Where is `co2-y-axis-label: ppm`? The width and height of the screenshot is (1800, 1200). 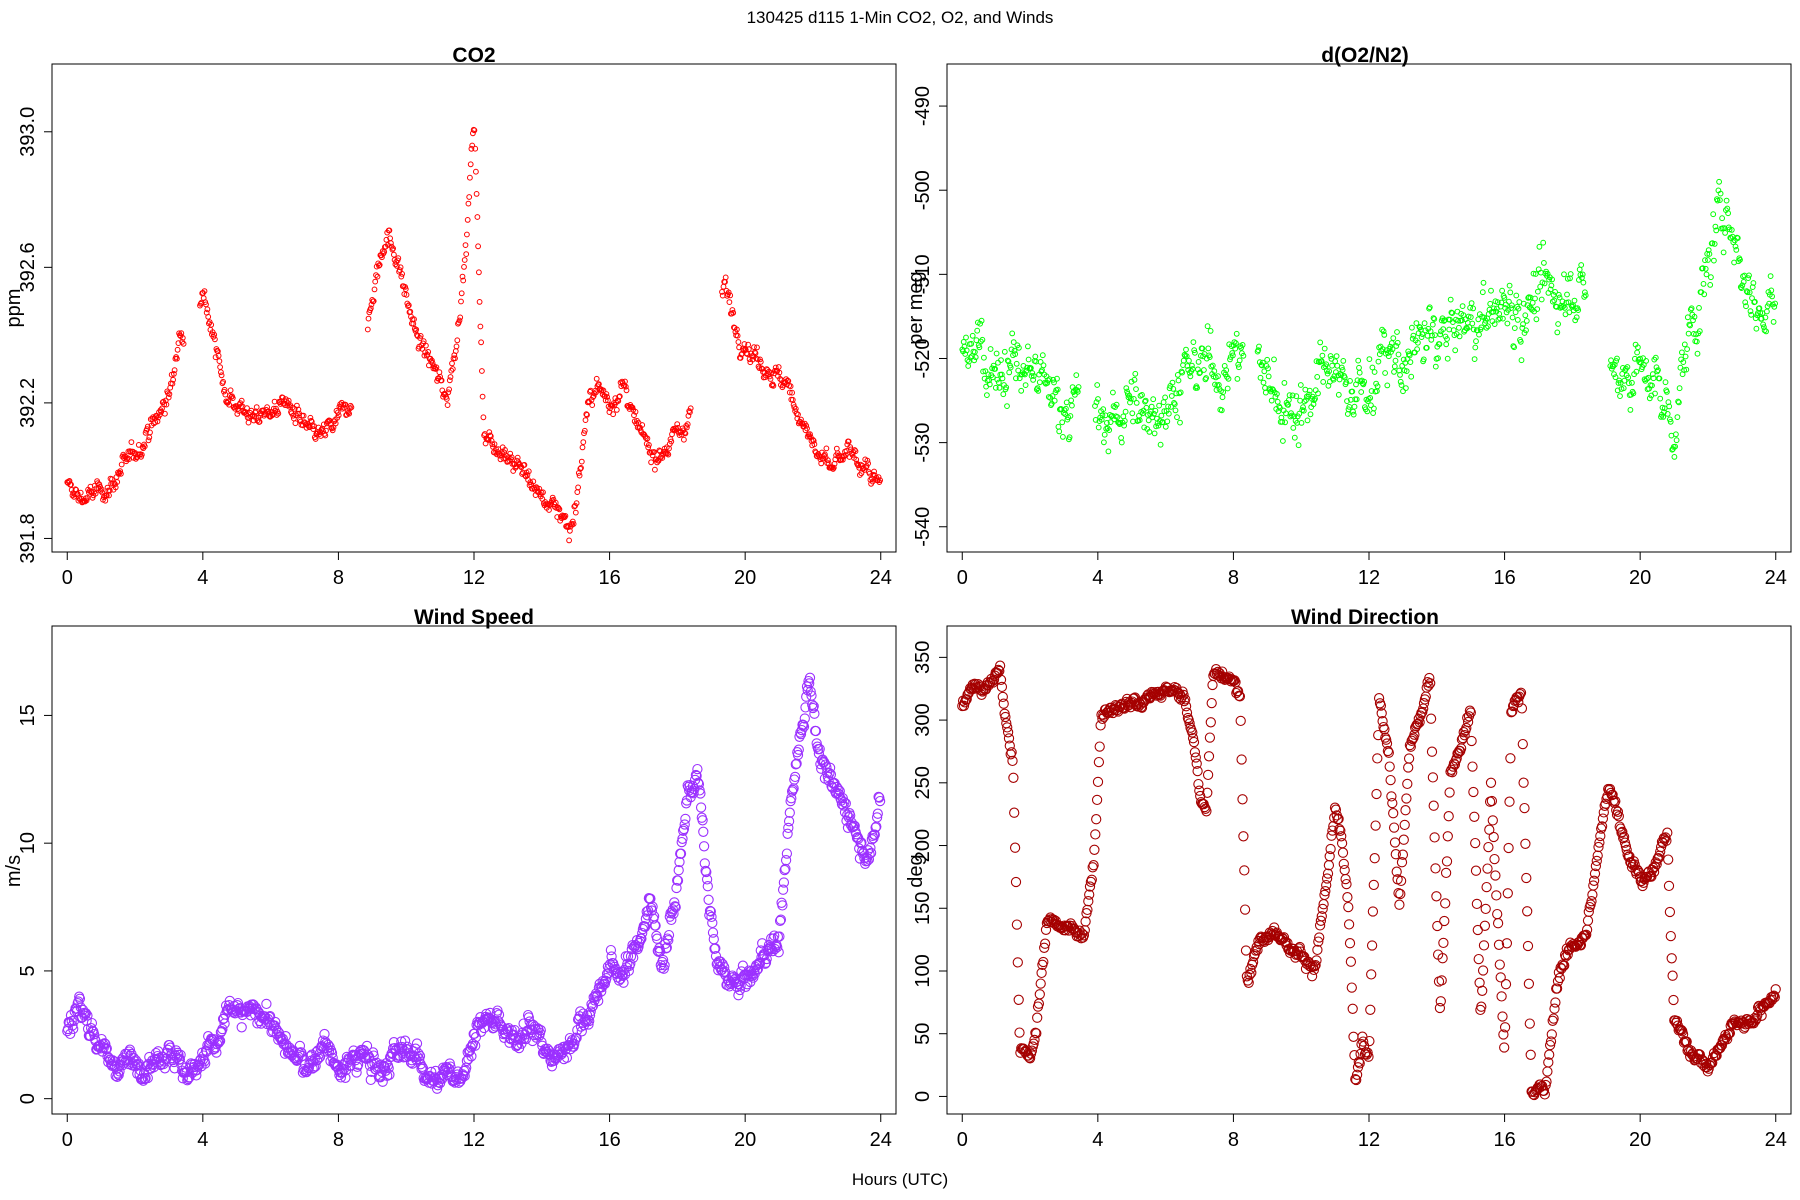
co2-y-axis-label: ppm is located at coordinates (14, 308).